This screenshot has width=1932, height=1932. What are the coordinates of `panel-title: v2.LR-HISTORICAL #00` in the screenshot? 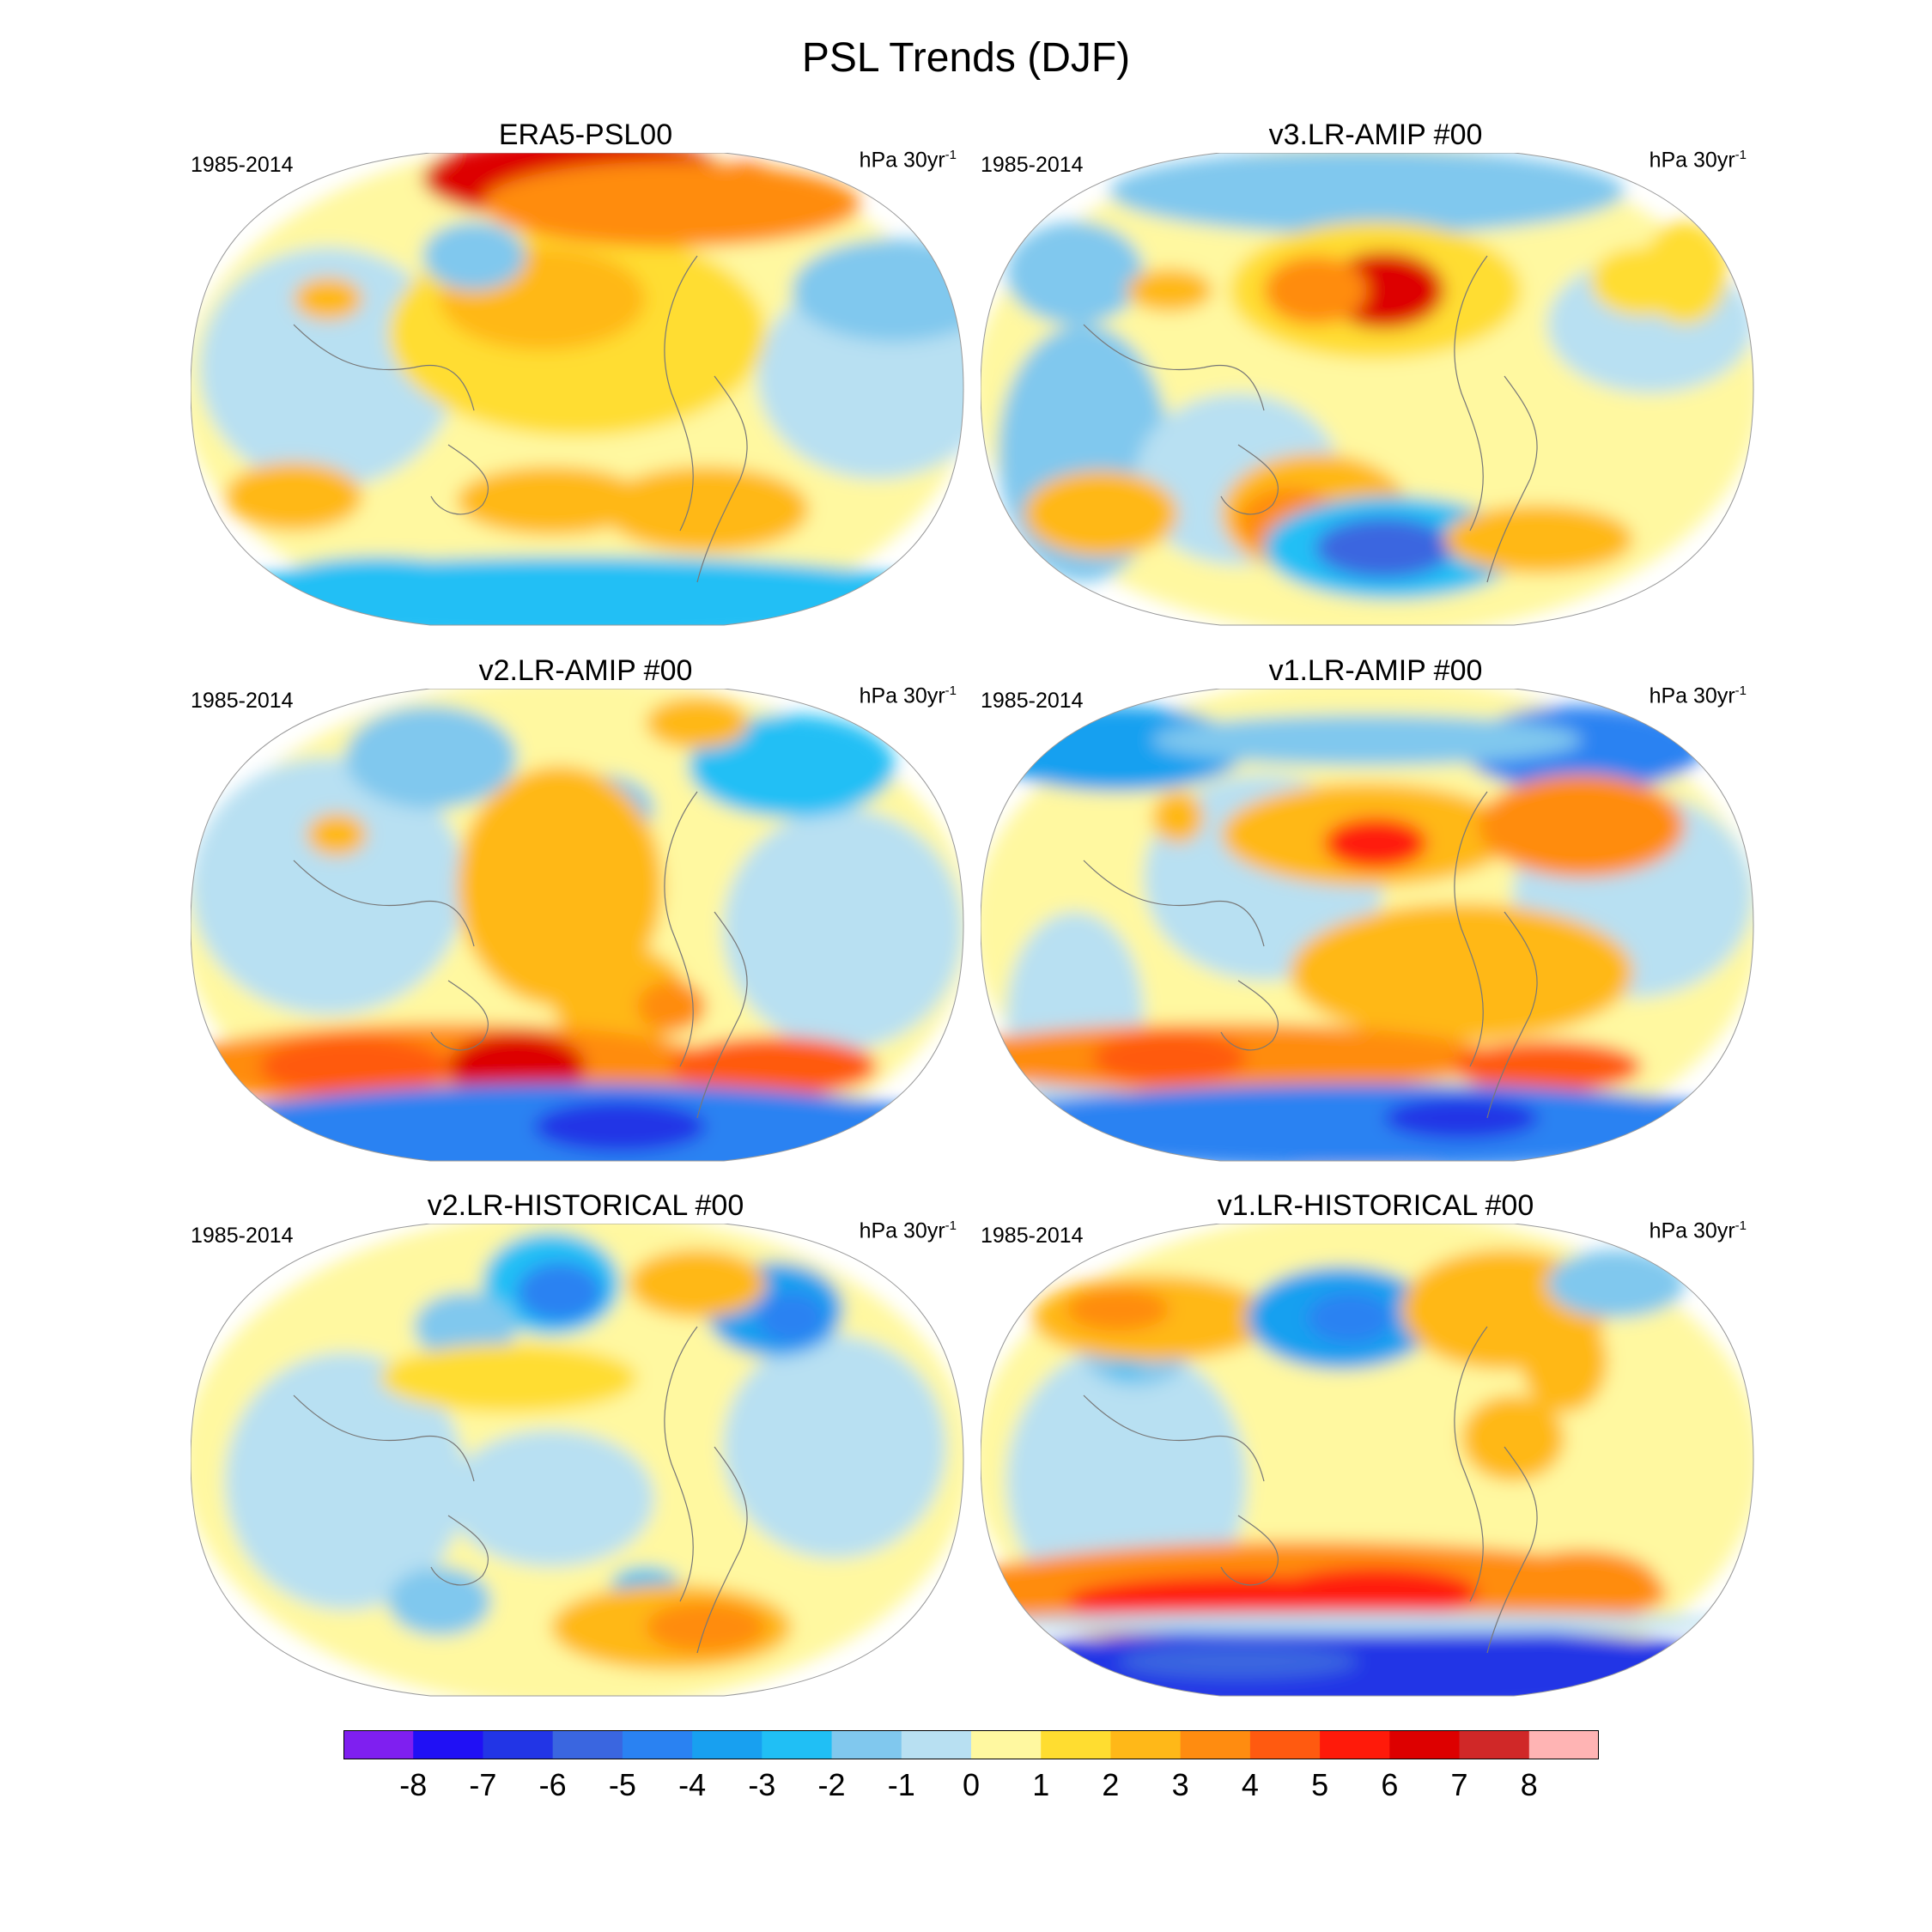 It's located at (585, 1206).